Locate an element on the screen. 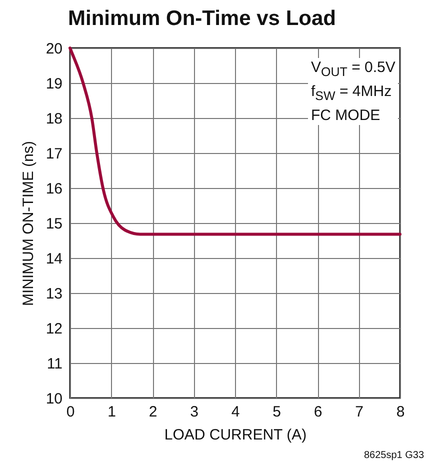 Image resolution: width=440 pixels, height=472 pixels. chart-title: Minimum On-Time vs Load is located at coordinates (202, 18).